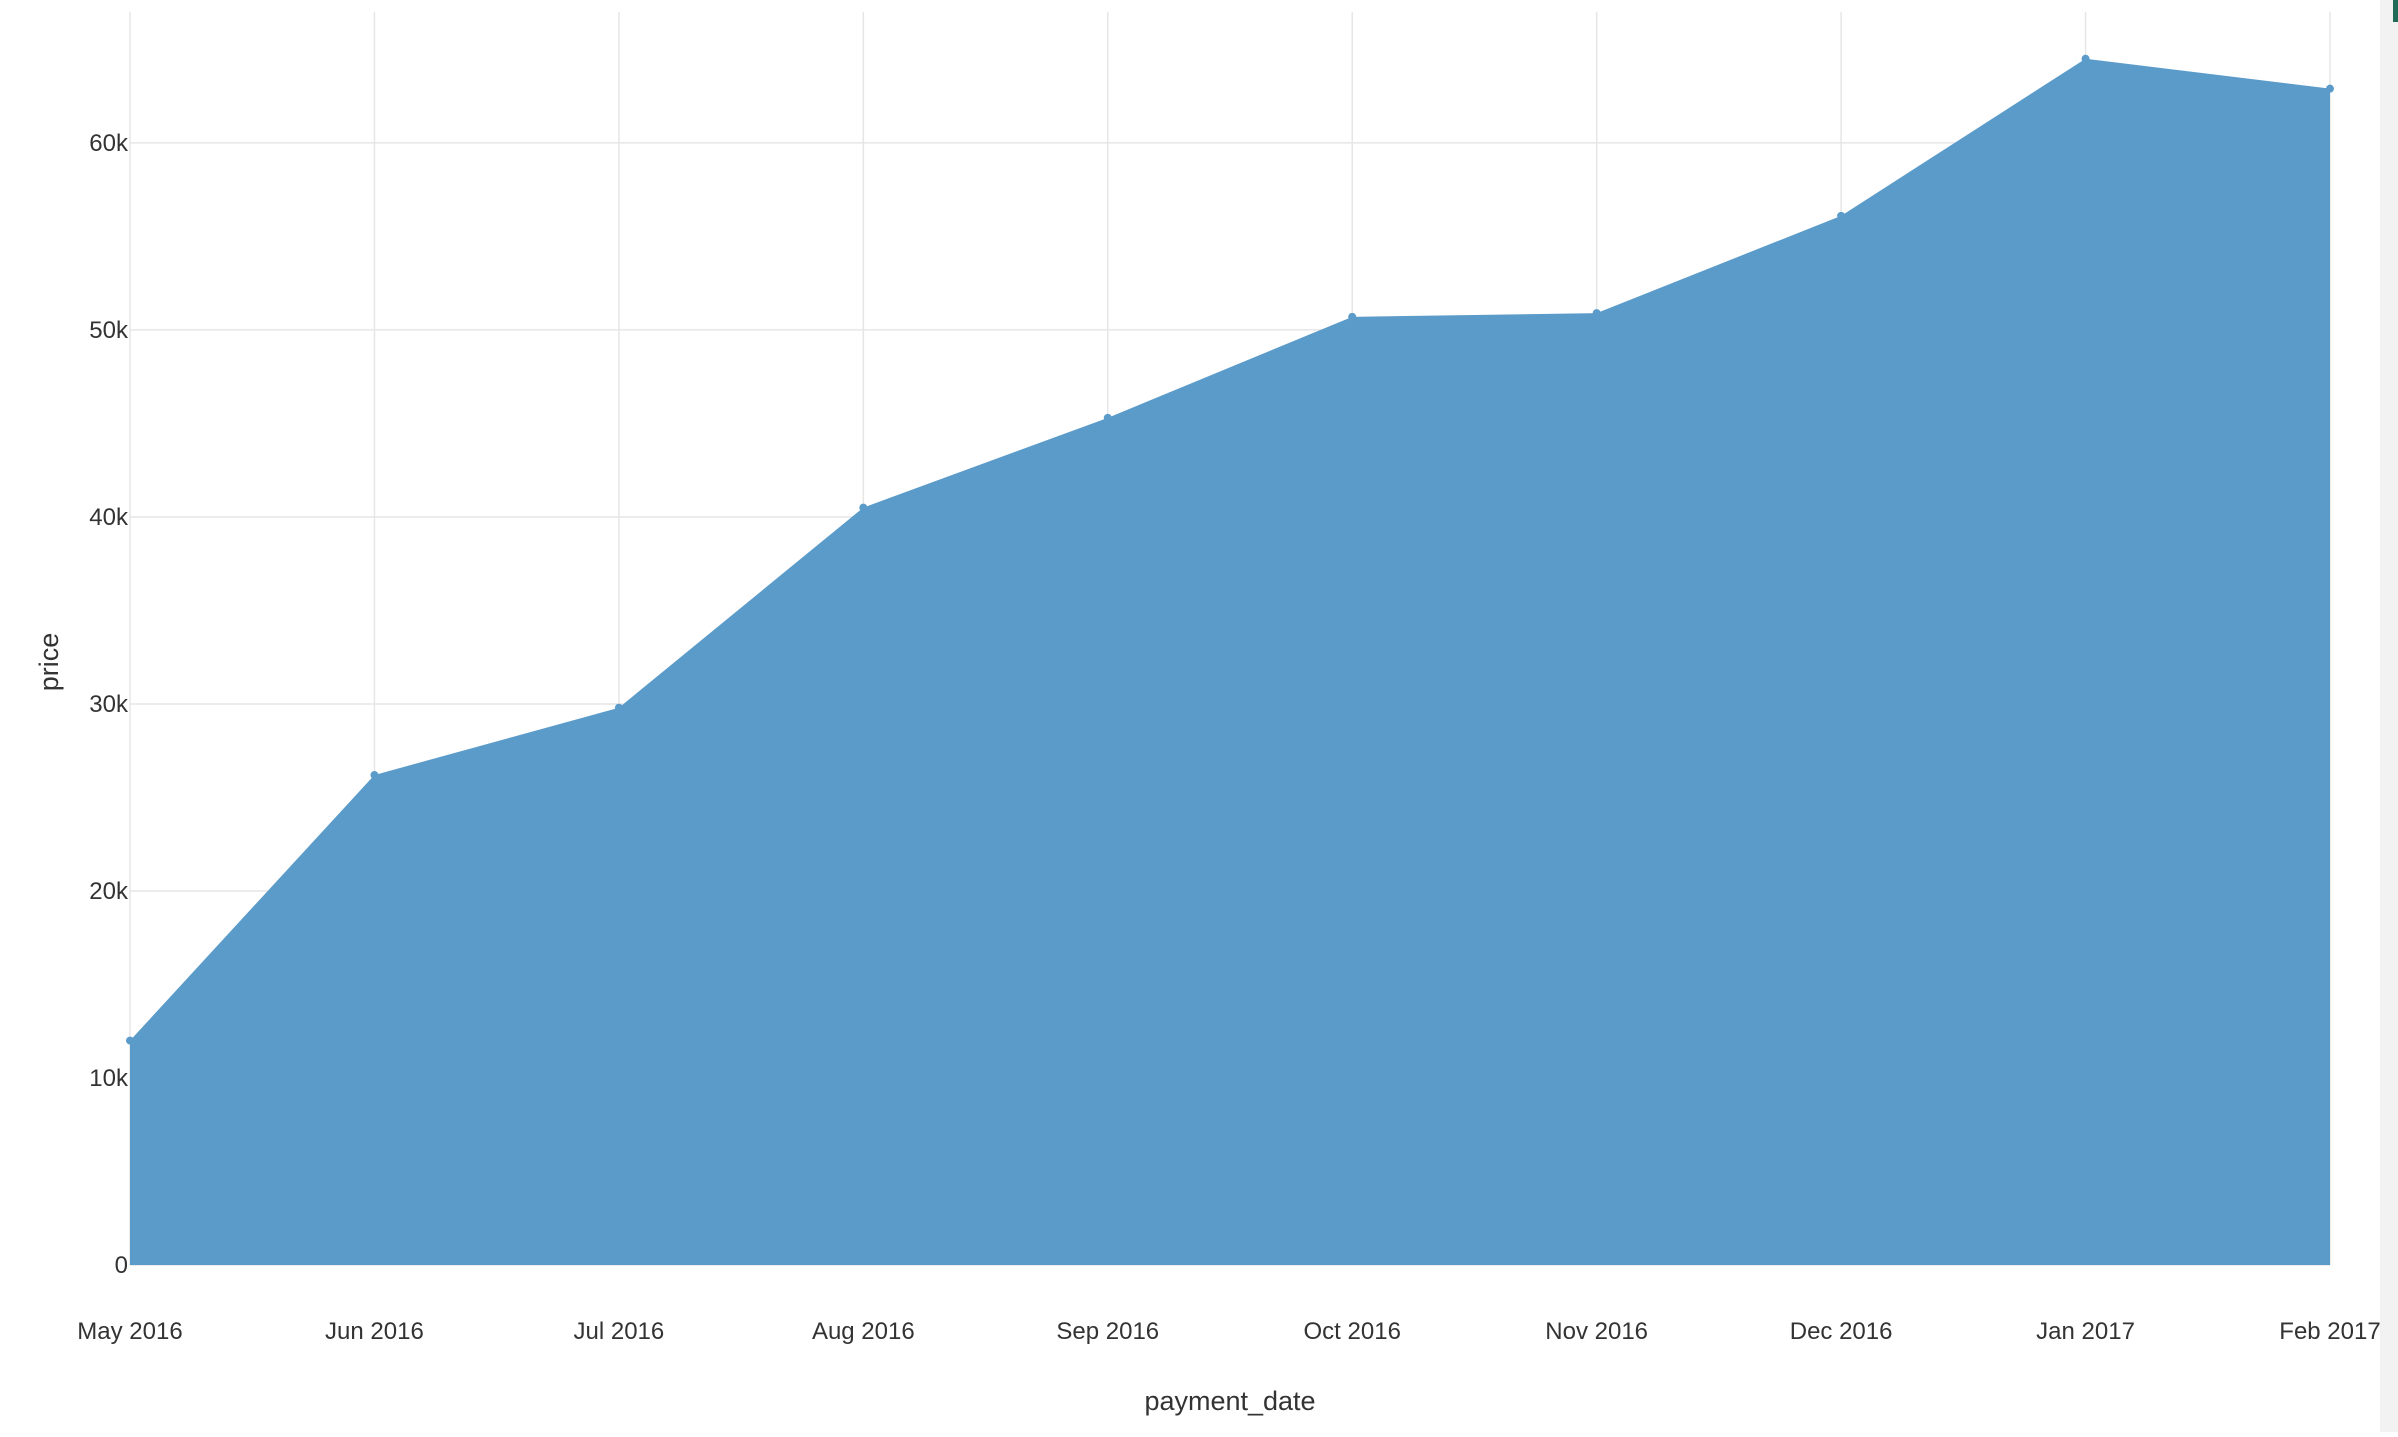  What do you see at coordinates (2329, 1331) in the screenshot?
I see `x-tick-label: Feb 2017` at bounding box center [2329, 1331].